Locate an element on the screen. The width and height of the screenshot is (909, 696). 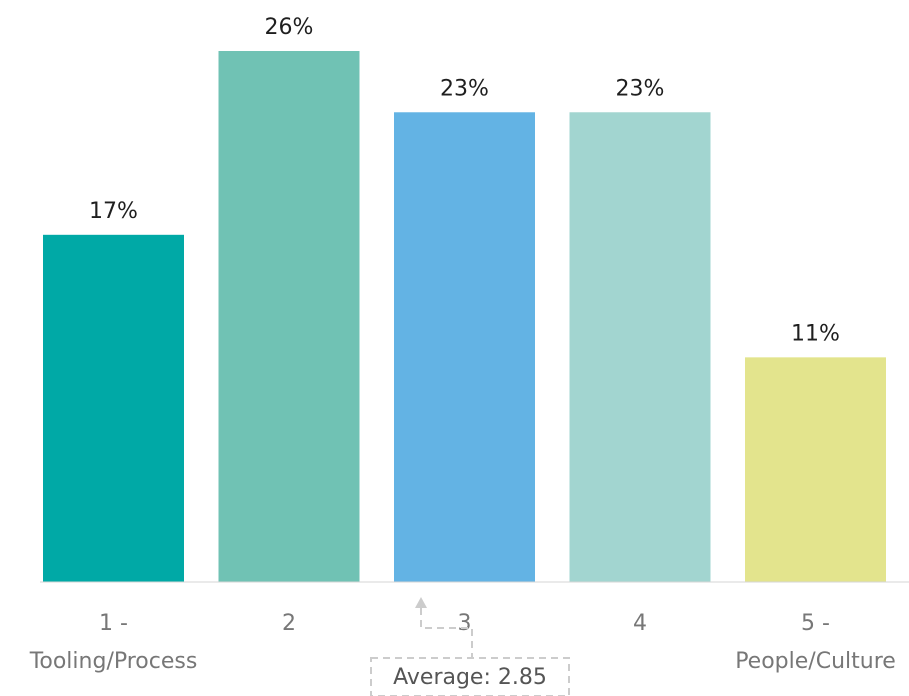
value-label-5: 11% is located at coordinates (815, 333).